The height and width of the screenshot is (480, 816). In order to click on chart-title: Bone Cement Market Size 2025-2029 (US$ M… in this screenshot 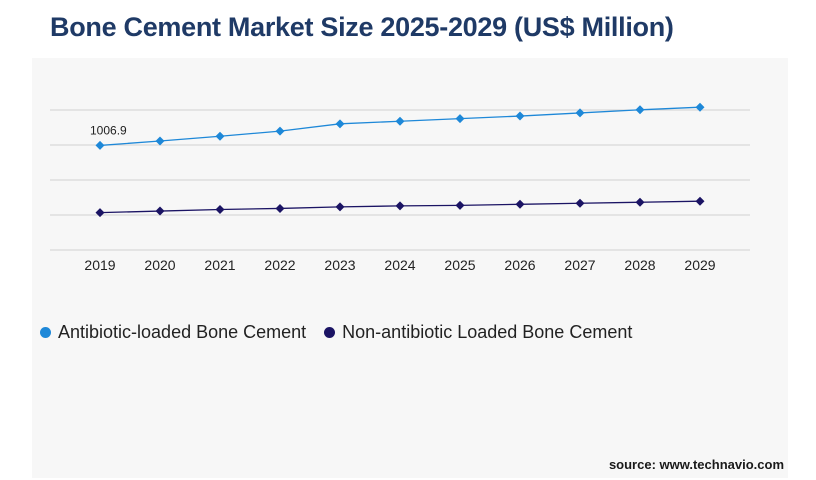, I will do `click(362, 27)`.